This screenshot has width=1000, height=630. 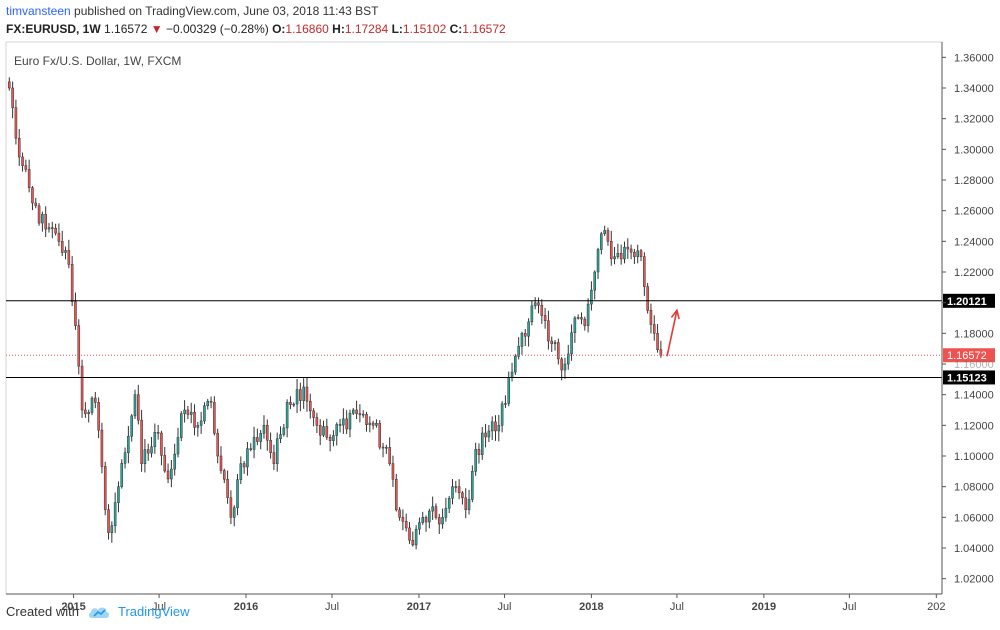 I want to click on time-tick-label: 2017, so click(x=419, y=607).